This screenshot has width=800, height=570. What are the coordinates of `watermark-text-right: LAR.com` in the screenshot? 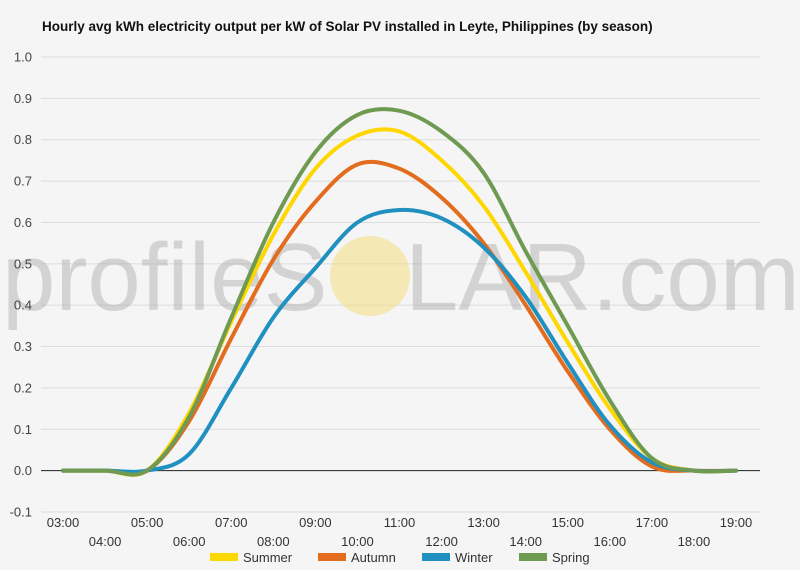 It's located at (602, 277).